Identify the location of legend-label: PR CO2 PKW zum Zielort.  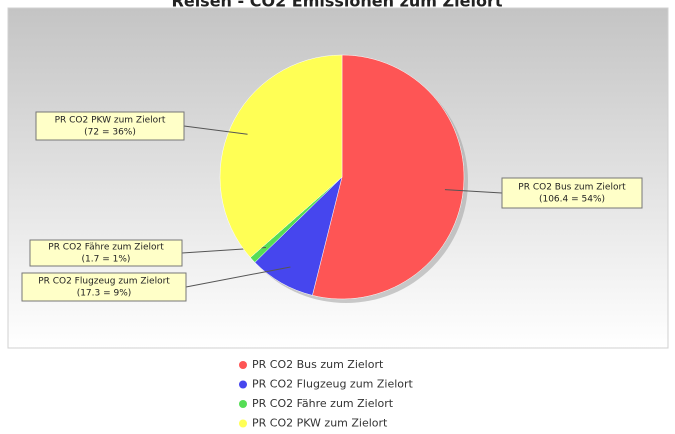
(320, 423).